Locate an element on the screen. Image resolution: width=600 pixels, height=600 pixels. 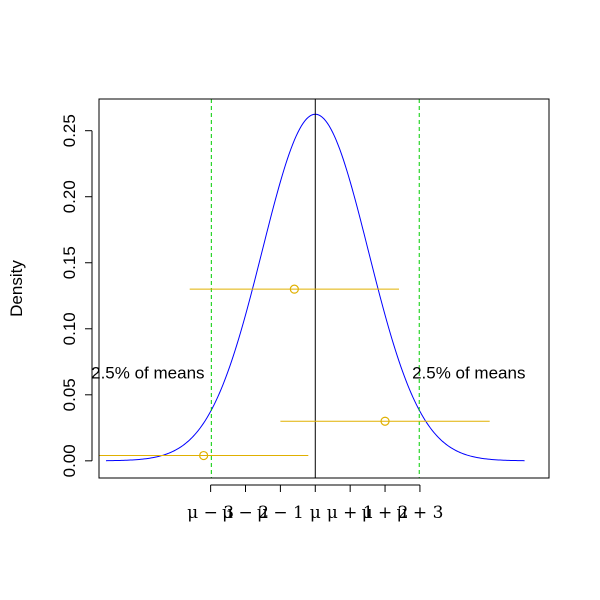
annotation-label-2: 2.5% of means is located at coordinates (468, 372).